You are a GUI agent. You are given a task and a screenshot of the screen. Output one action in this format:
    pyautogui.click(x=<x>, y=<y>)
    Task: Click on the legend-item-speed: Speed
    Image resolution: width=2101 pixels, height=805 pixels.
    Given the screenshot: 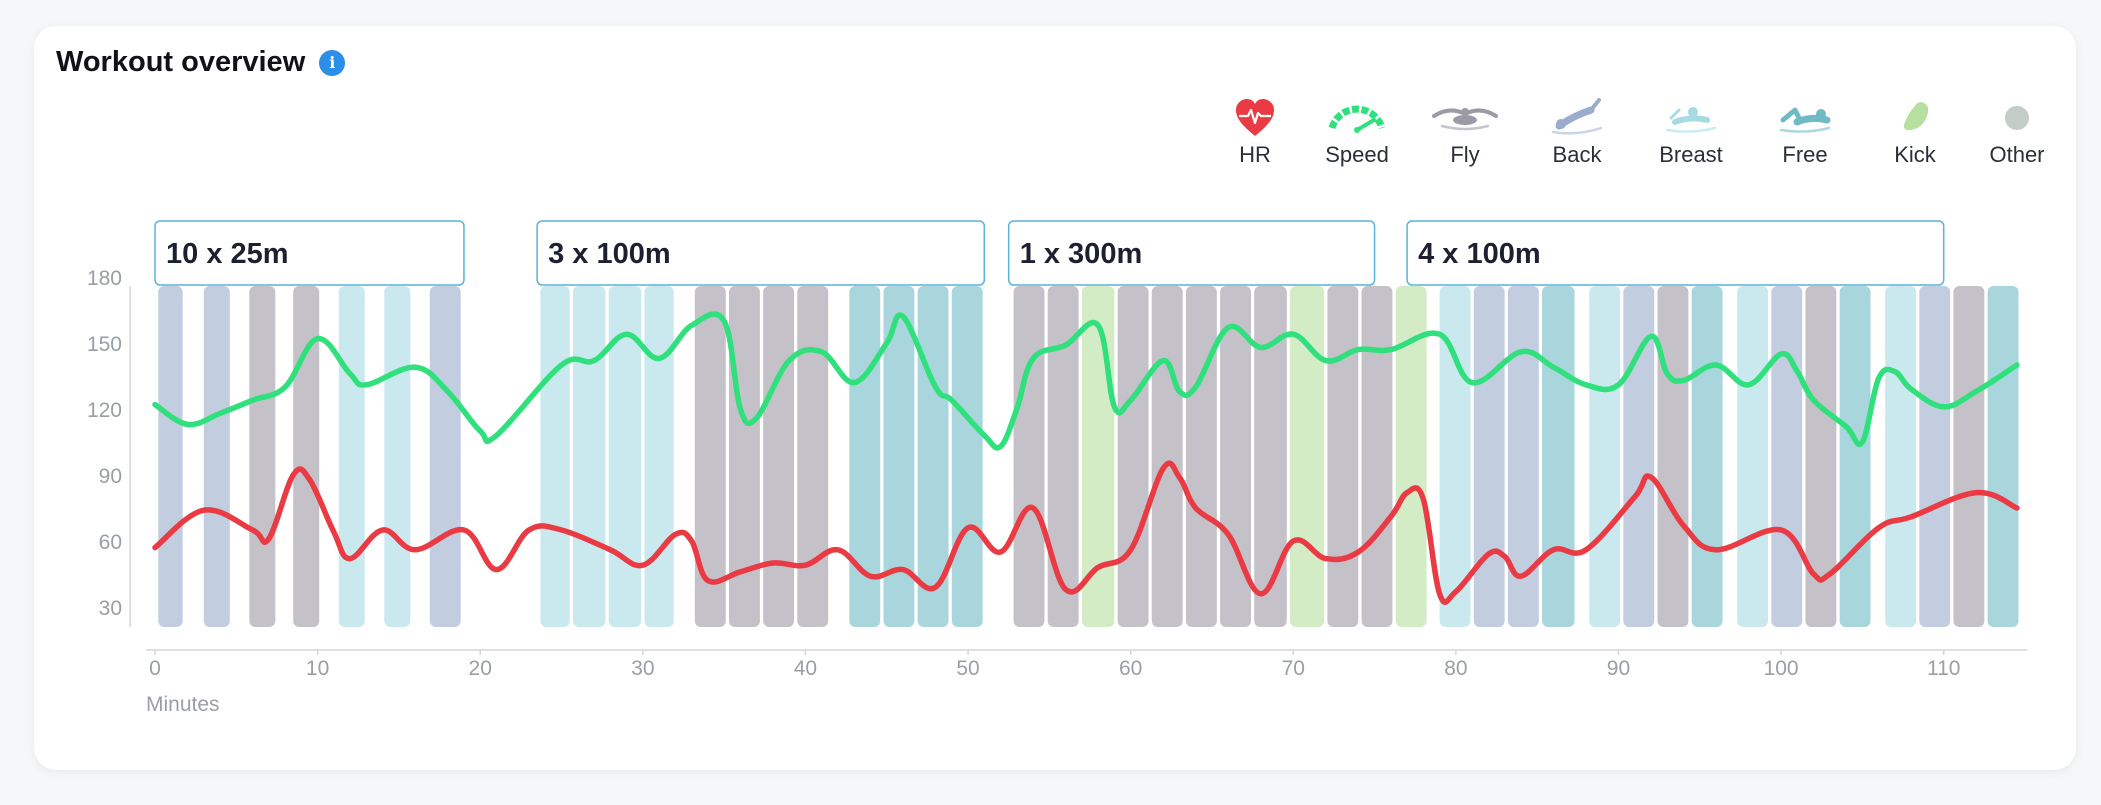 What is the action you would take?
    pyautogui.click(x=1357, y=136)
    